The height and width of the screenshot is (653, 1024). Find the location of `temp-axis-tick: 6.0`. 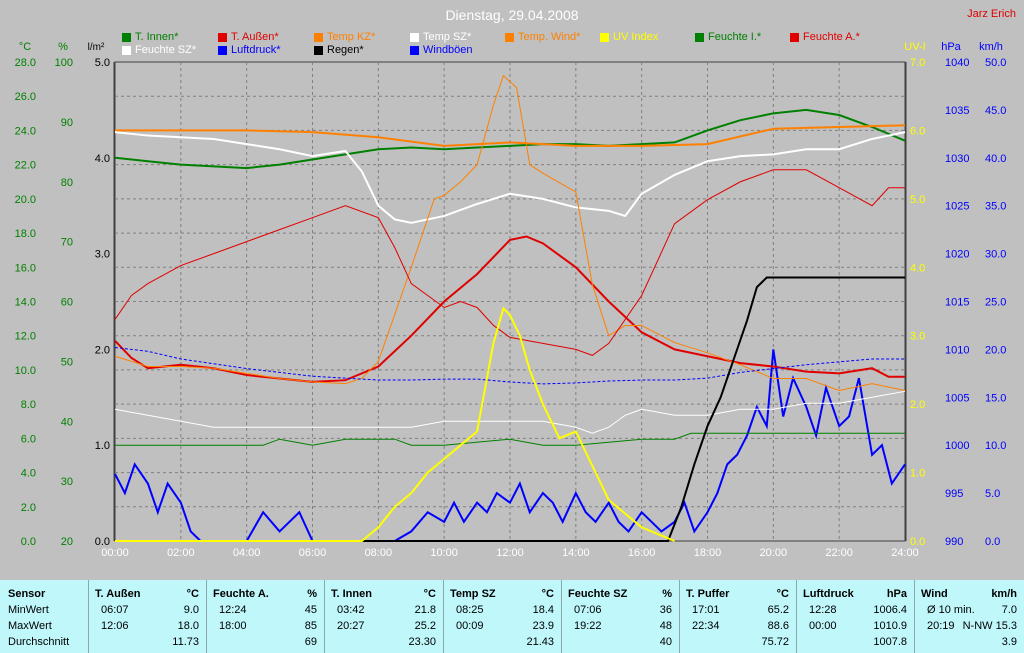

temp-axis-tick: 6.0 is located at coordinates (28, 439).